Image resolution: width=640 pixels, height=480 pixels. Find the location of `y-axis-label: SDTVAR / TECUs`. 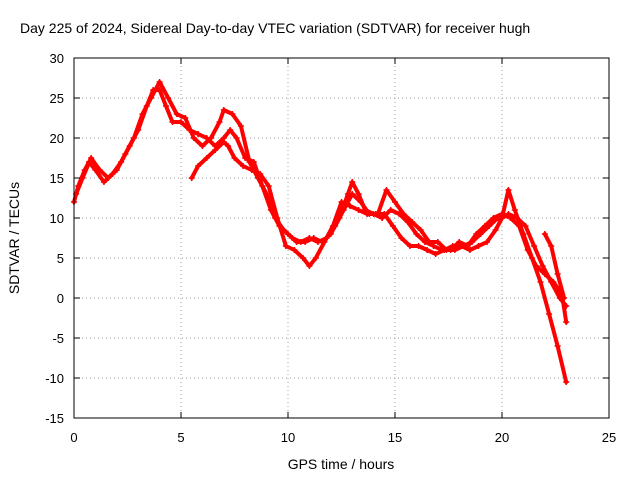

y-axis-label: SDTVAR / TECUs is located at coordinates (14, 238).